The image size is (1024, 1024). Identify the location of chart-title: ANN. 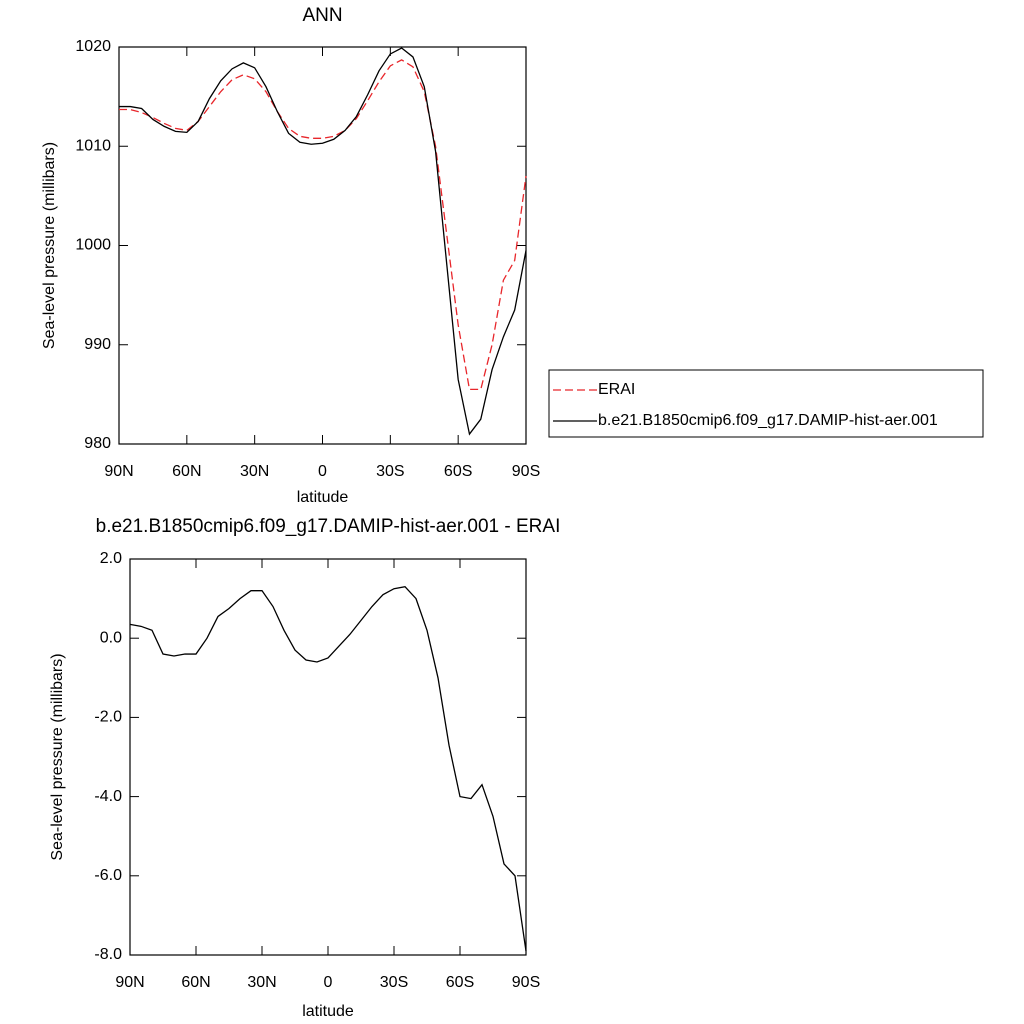
(322, 15).